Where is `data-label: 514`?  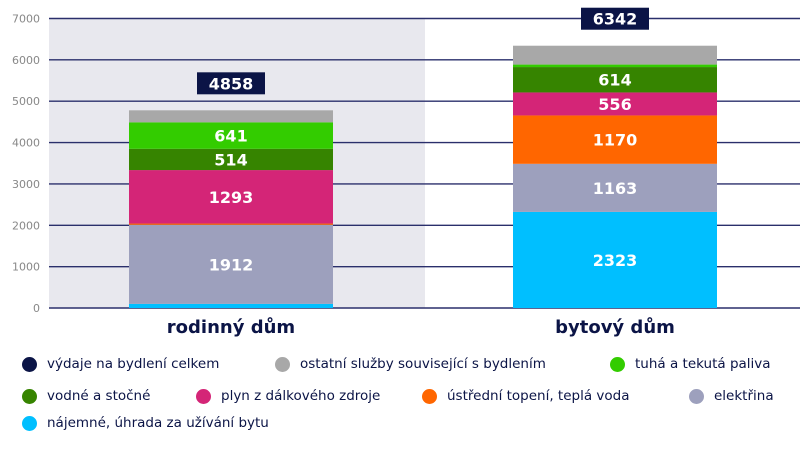
data-label: 514 is located at coordinates (230, 159).